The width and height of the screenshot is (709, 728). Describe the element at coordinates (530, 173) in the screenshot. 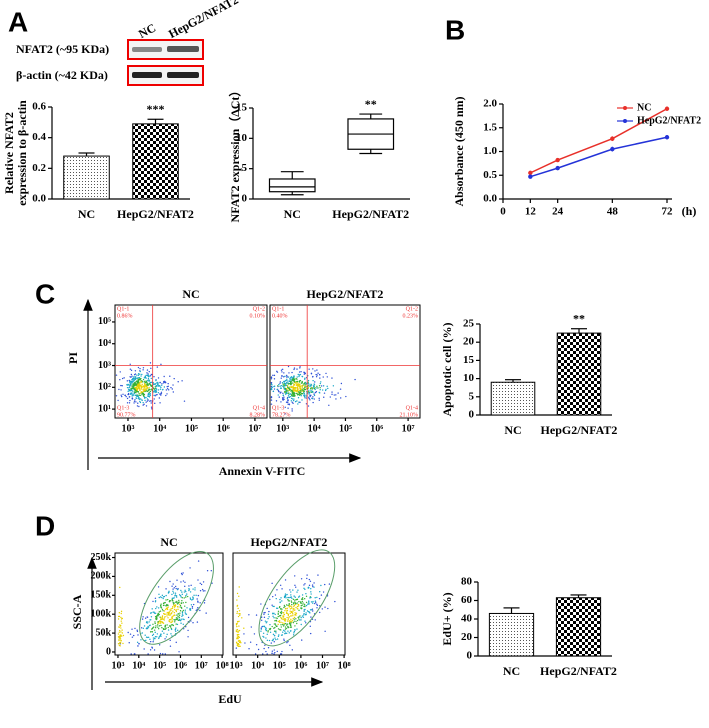

I see `point` at that location.